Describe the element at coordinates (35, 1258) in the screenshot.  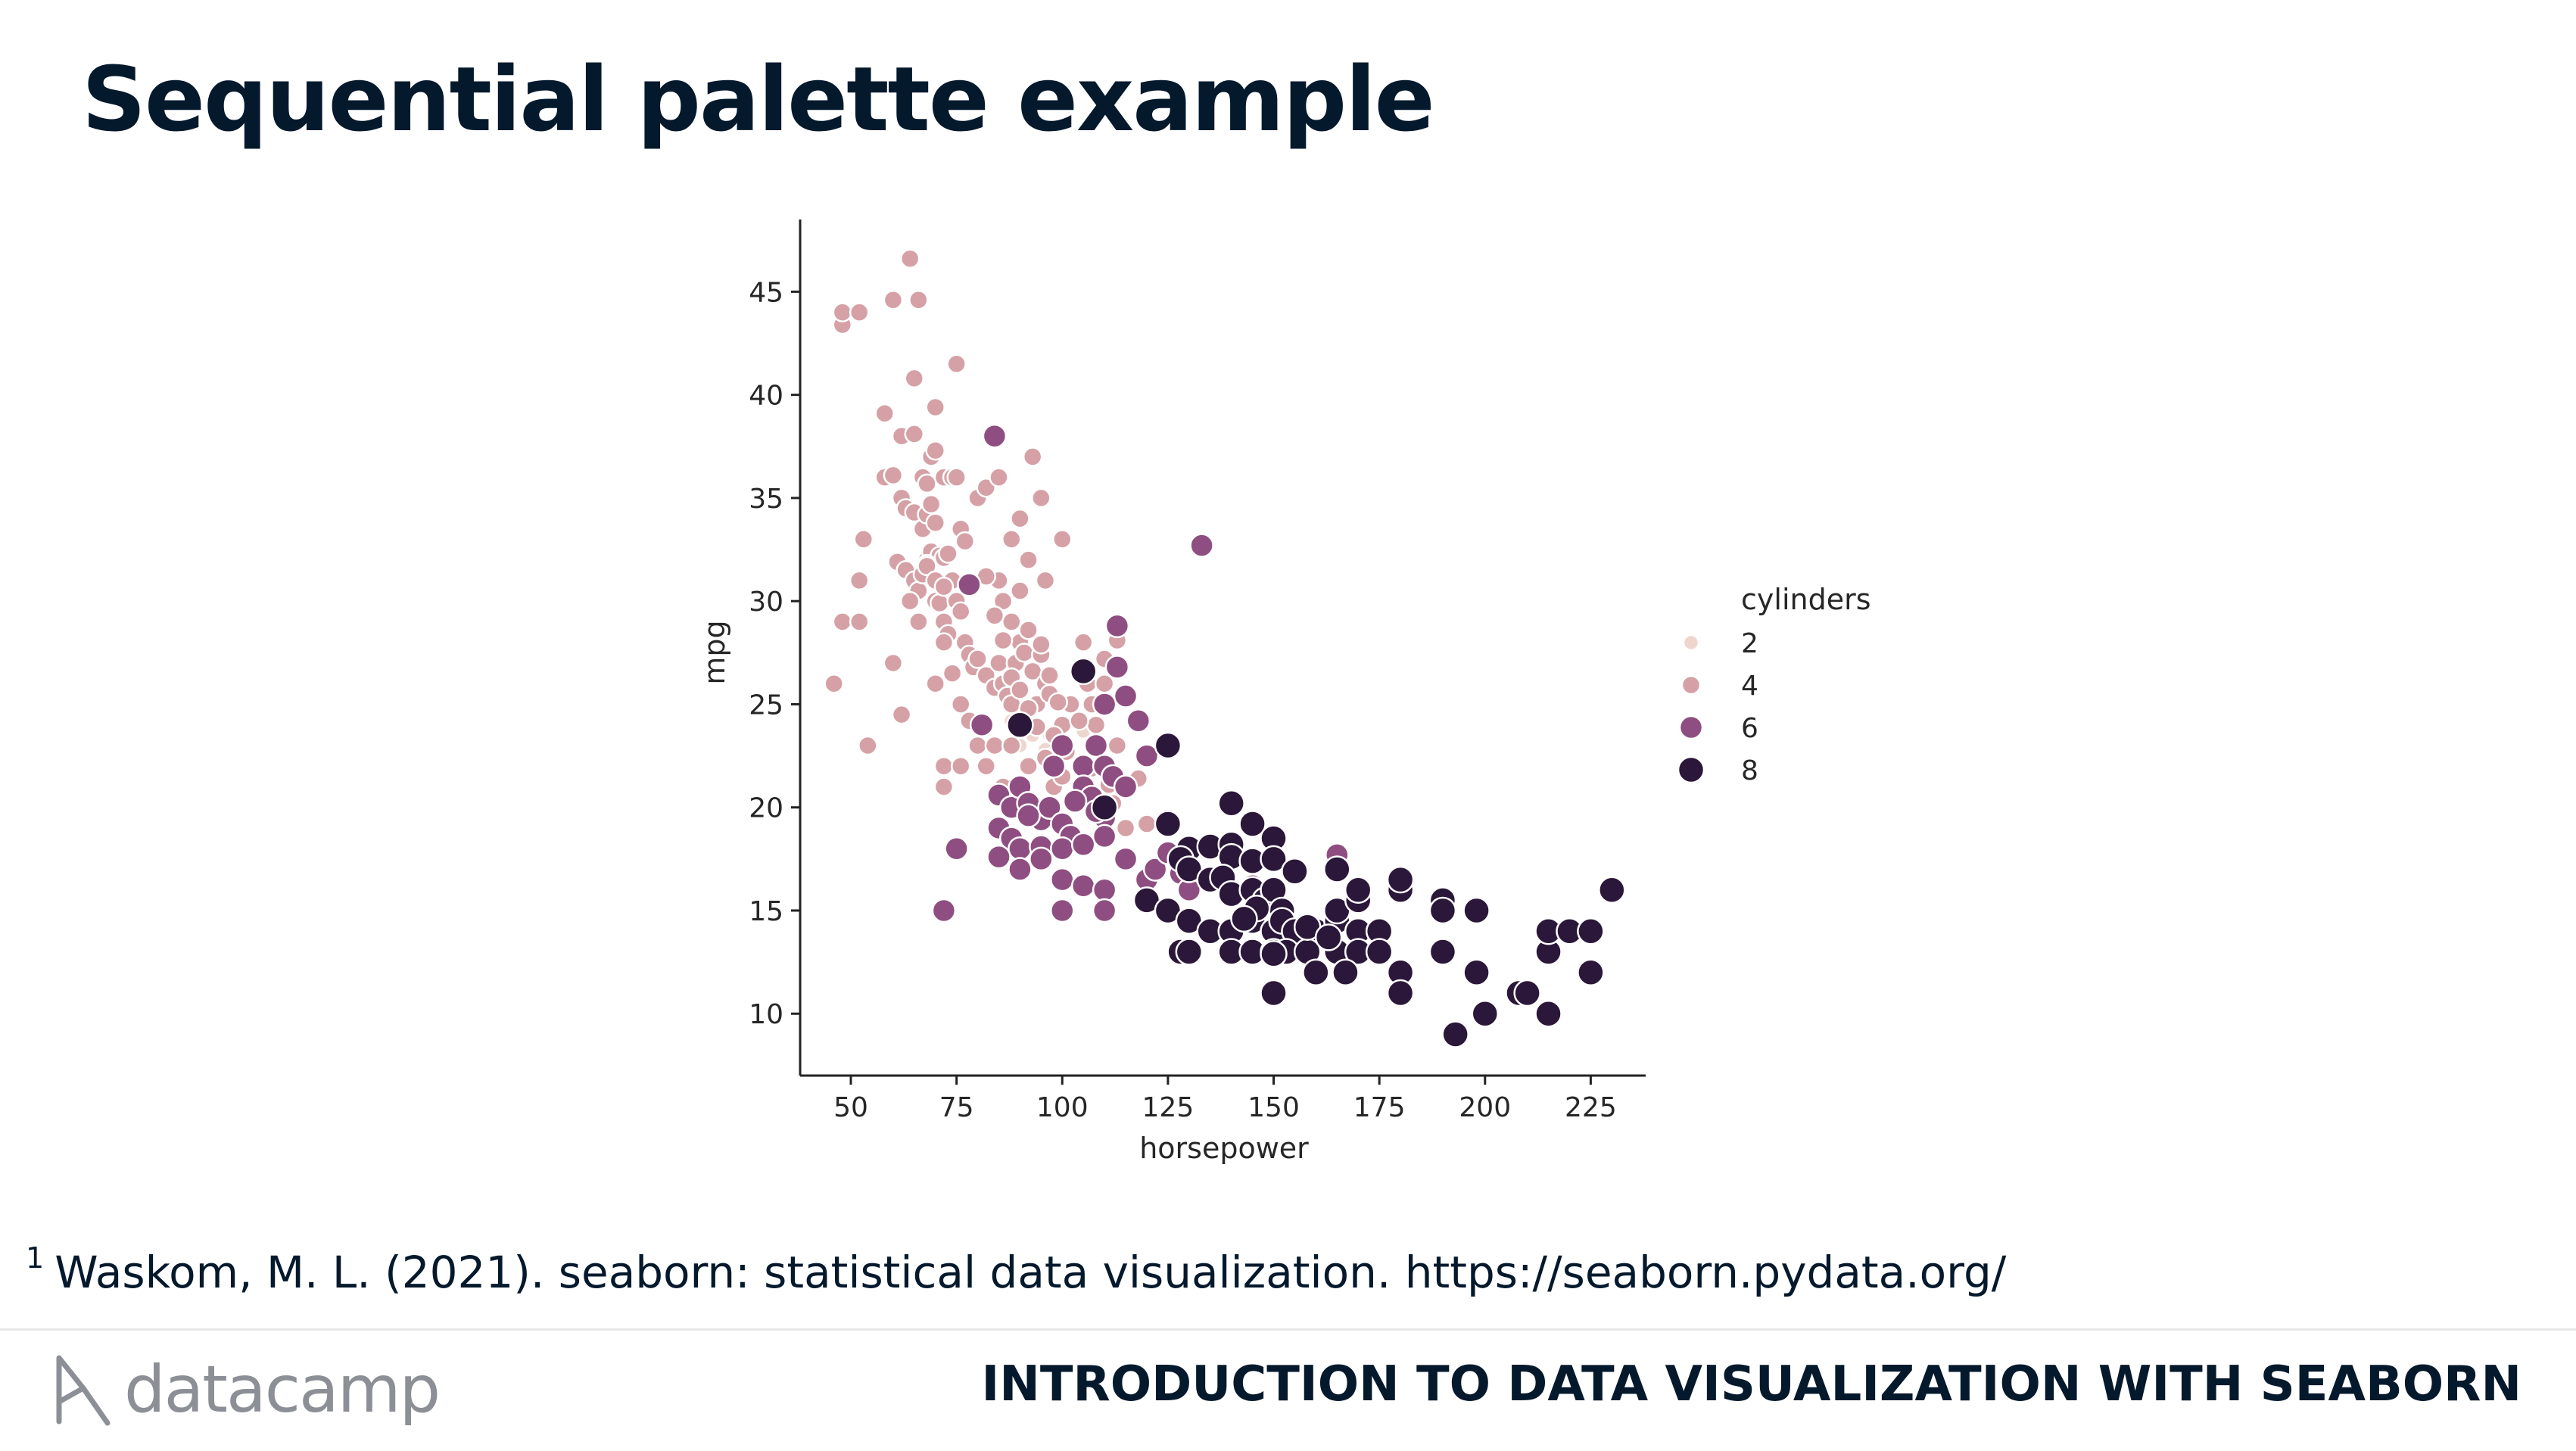
I see `footnote-marker: 1` at that location.